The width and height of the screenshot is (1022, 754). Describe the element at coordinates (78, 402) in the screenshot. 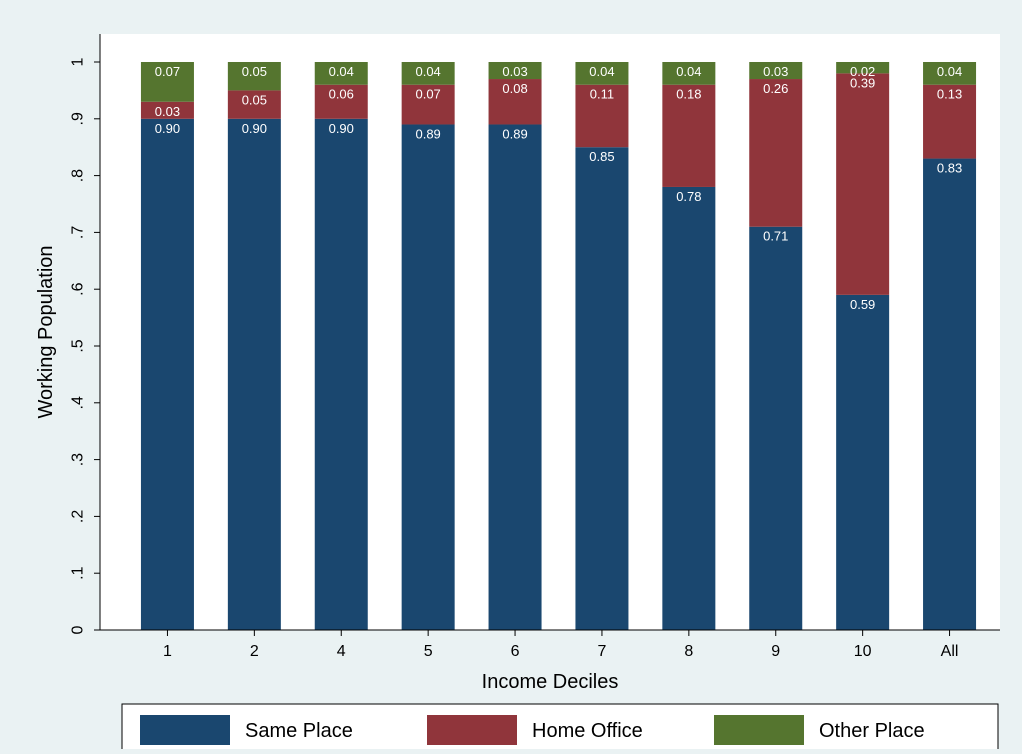

I see `y-tick-label: .4` at that location.